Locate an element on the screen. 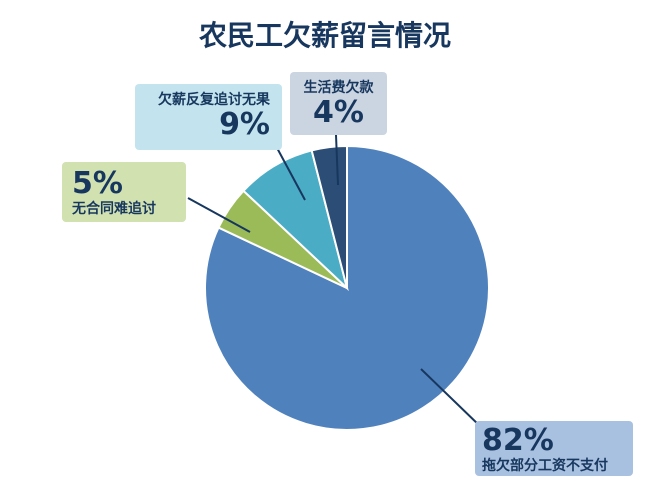 The width and height of the screenshot is (650, 491). slice-percent: 9% is located at coordinates (244, 124).